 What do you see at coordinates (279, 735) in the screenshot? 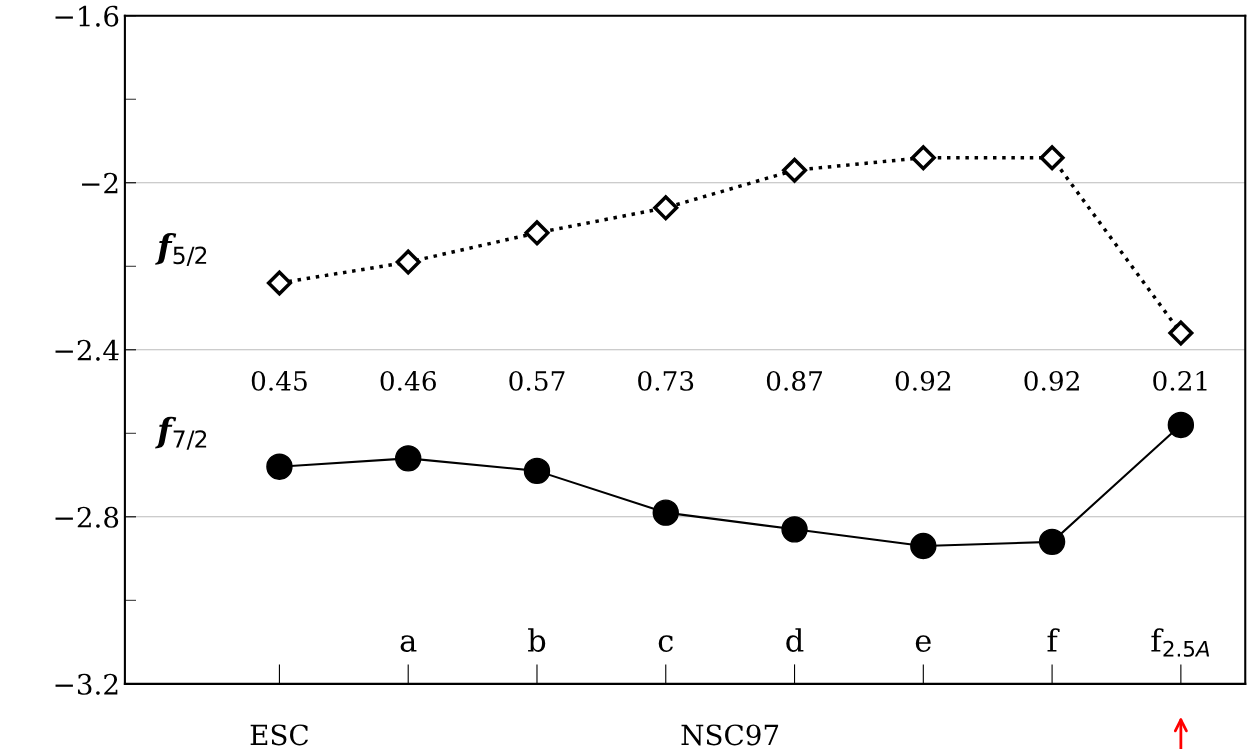
I see `text: ESC` at bounding box center [279, 735].